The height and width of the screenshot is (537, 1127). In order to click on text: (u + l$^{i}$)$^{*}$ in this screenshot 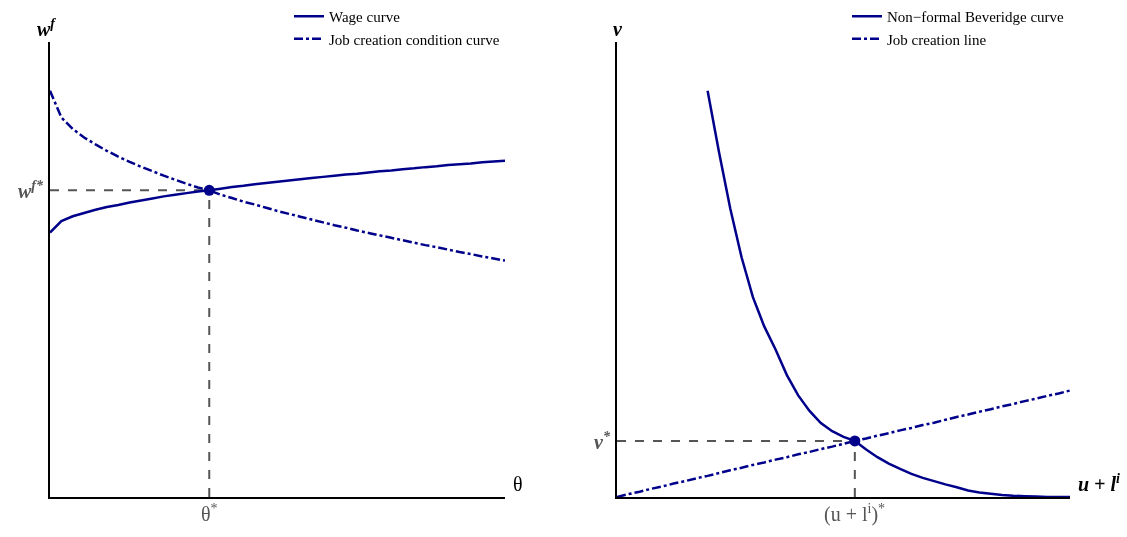, I will do `click(855, 514)`.